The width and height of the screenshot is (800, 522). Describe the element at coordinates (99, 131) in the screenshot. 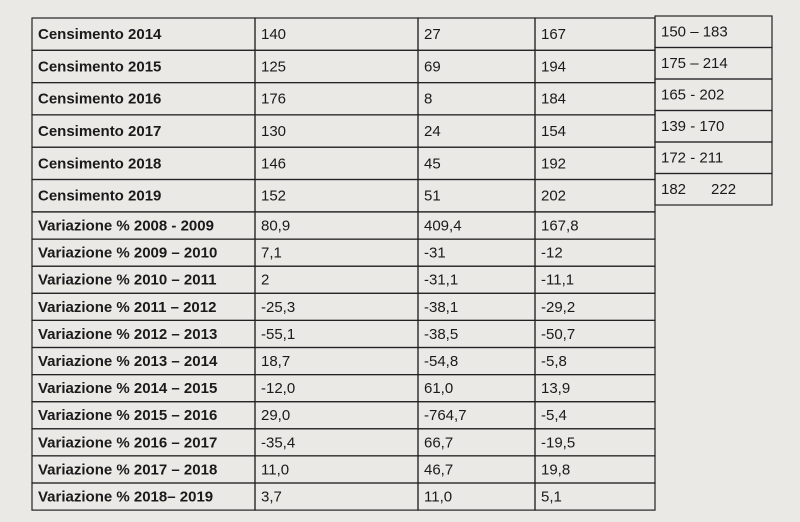

I see `row-label: Censimento 2017` at that location.